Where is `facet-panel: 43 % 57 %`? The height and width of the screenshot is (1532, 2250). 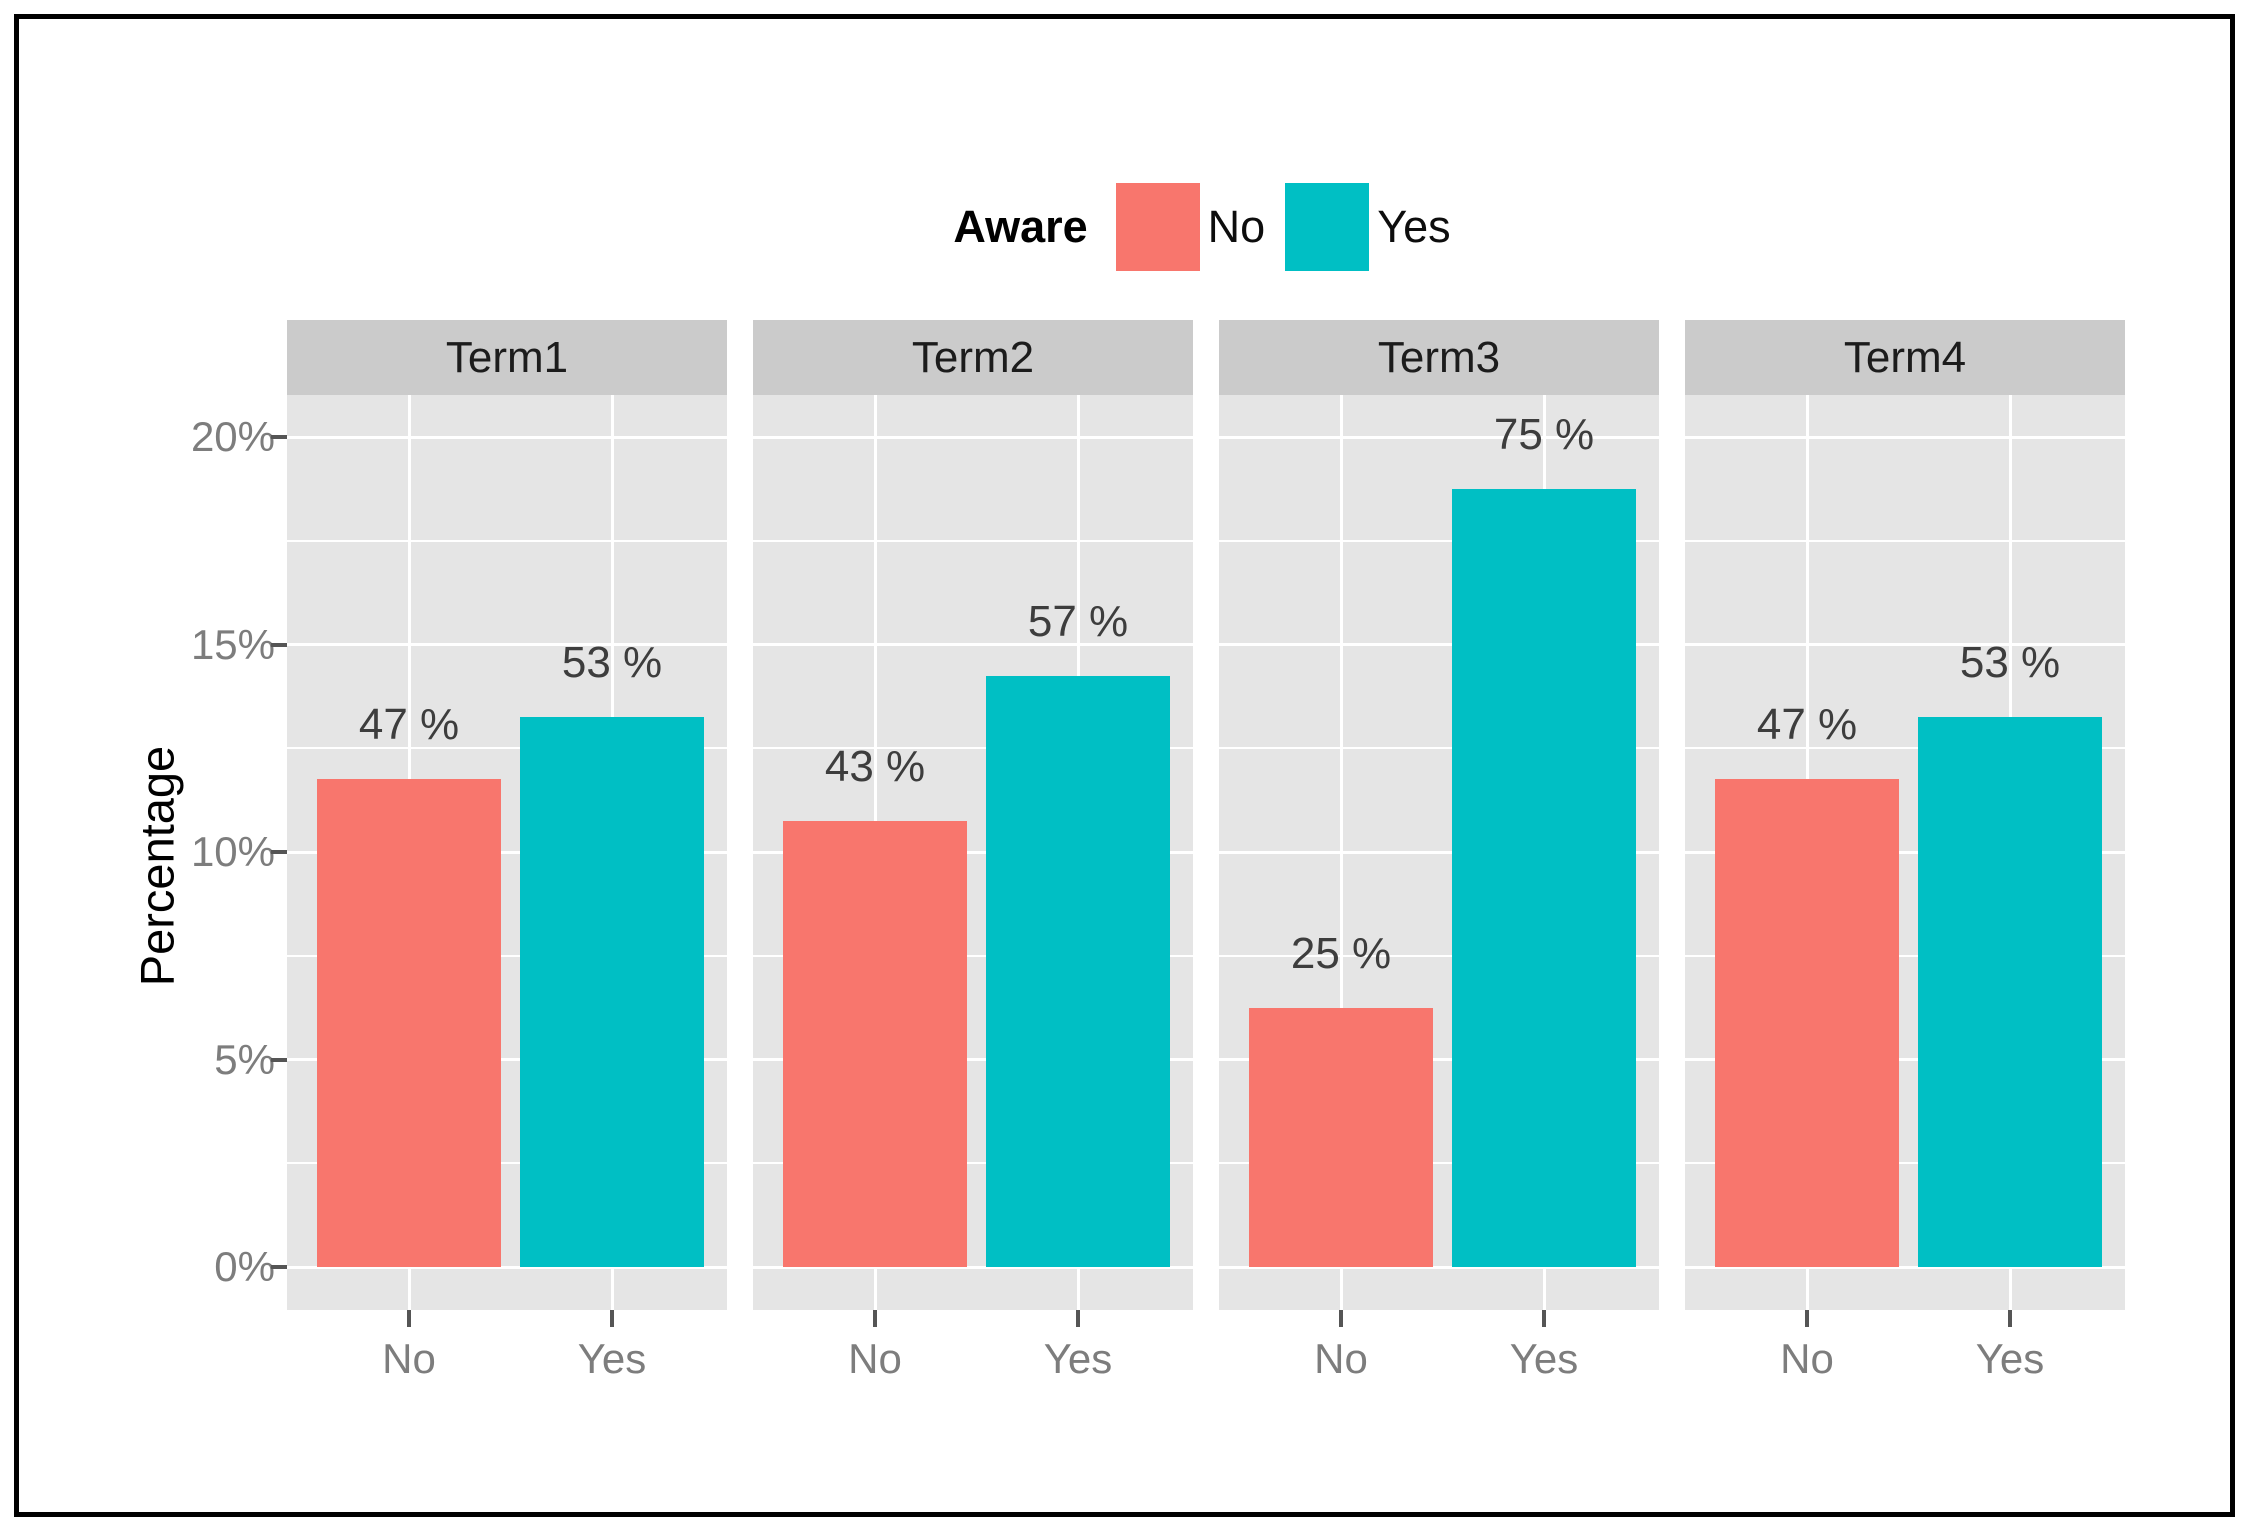 facet-panel: 43 % 57 % is located at coordinates (973, 852).